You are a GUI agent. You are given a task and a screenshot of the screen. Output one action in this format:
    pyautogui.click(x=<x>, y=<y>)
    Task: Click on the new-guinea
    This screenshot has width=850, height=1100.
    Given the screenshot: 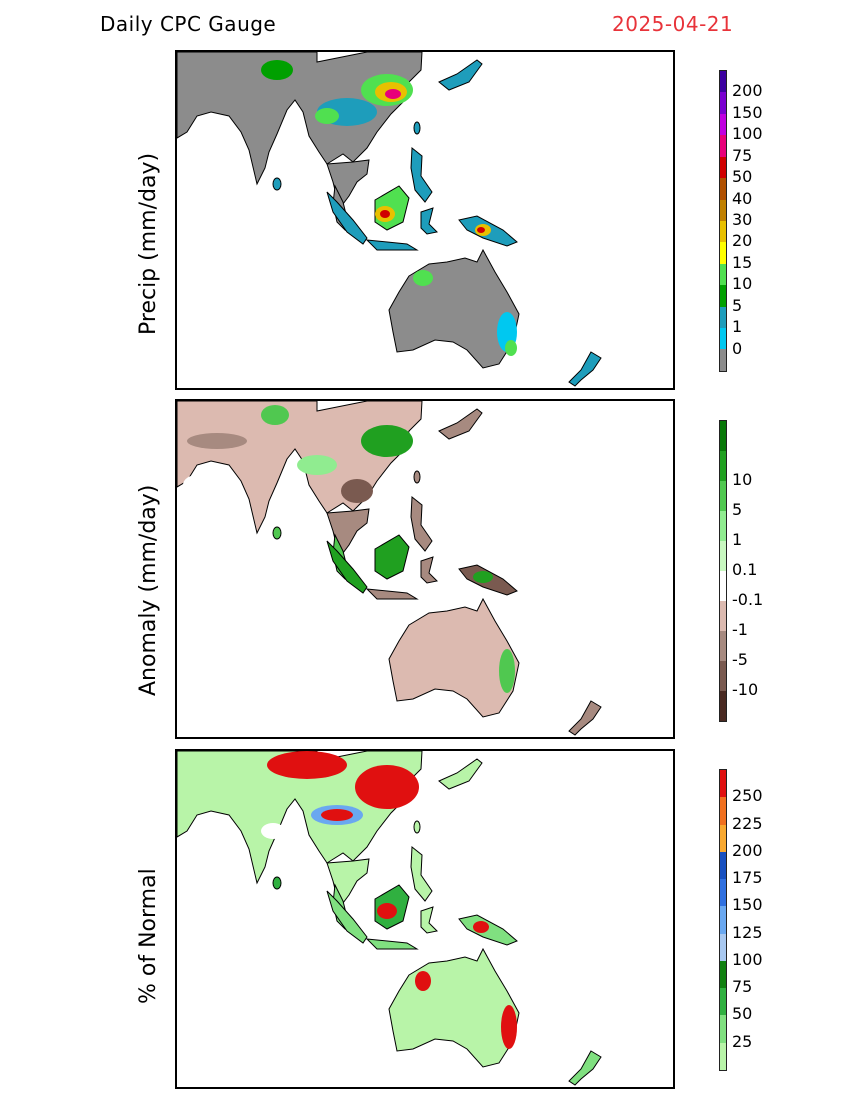 What is the action you would take?
    pyautogui.click(x=488, y=930)
    